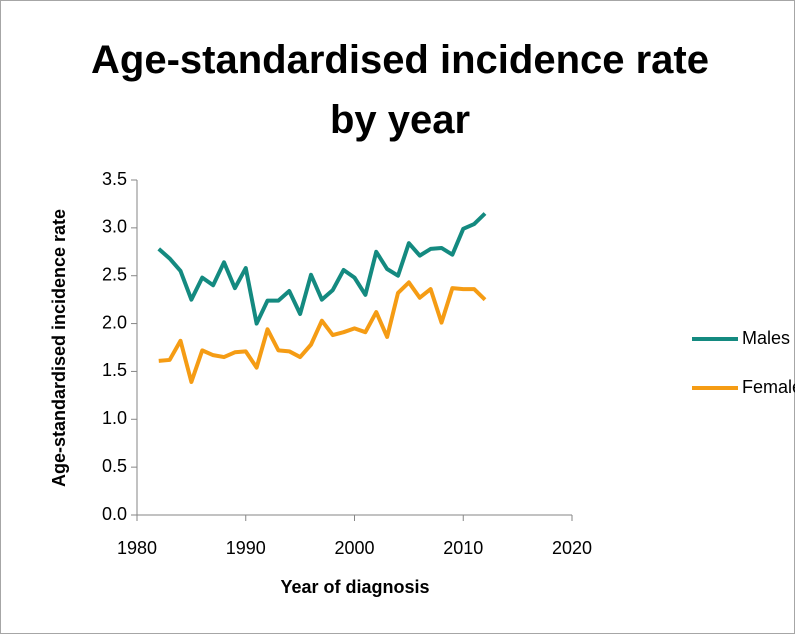 This screenshot has height=634, width=795. What do you see at coordinates (766, 338) in the screenshot?
I see `legend-label: Males` at bounding box center [766, 338].